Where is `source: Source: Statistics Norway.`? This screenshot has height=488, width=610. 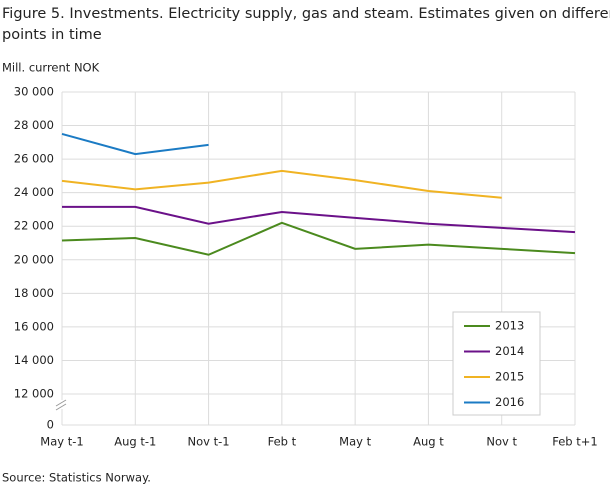 source: Source: Statistics Norway. is located at coordinates (76, 478).